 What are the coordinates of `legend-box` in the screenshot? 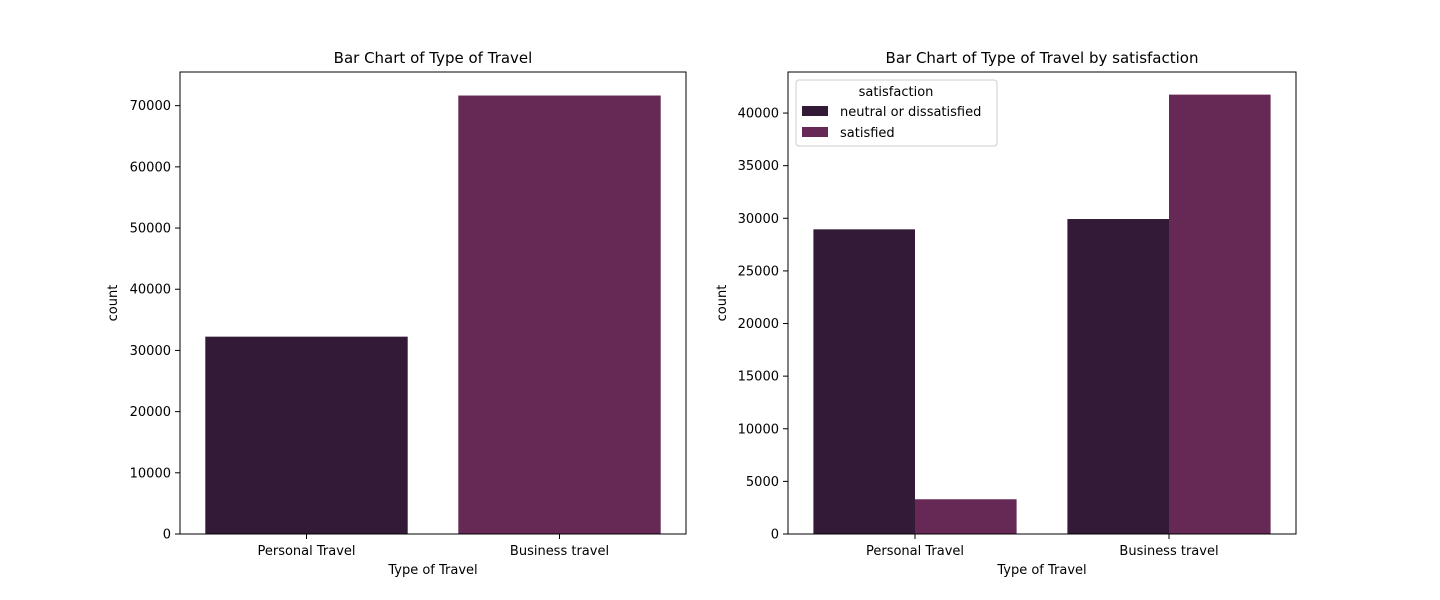 It's located at (896, 113).